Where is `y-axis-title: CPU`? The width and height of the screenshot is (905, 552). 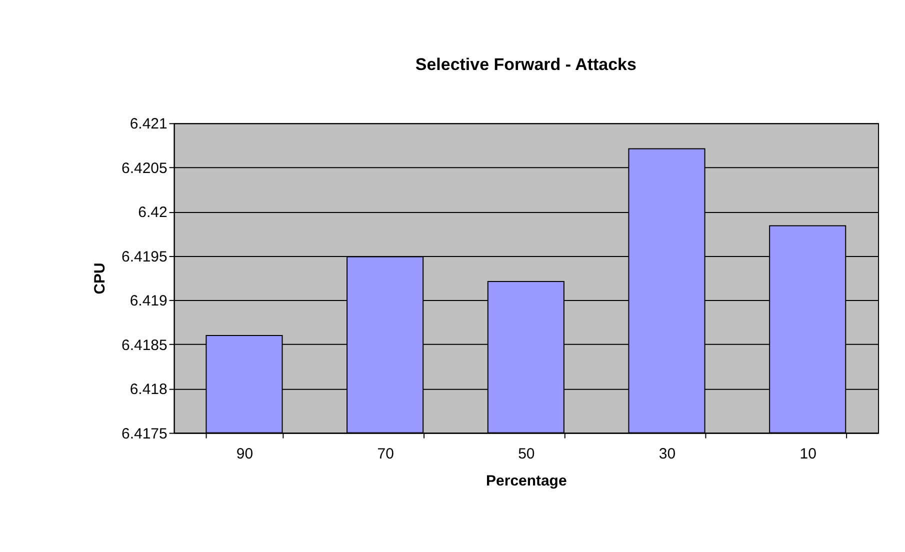 y-axis-title: CPU is located at coordinates (100, 278).